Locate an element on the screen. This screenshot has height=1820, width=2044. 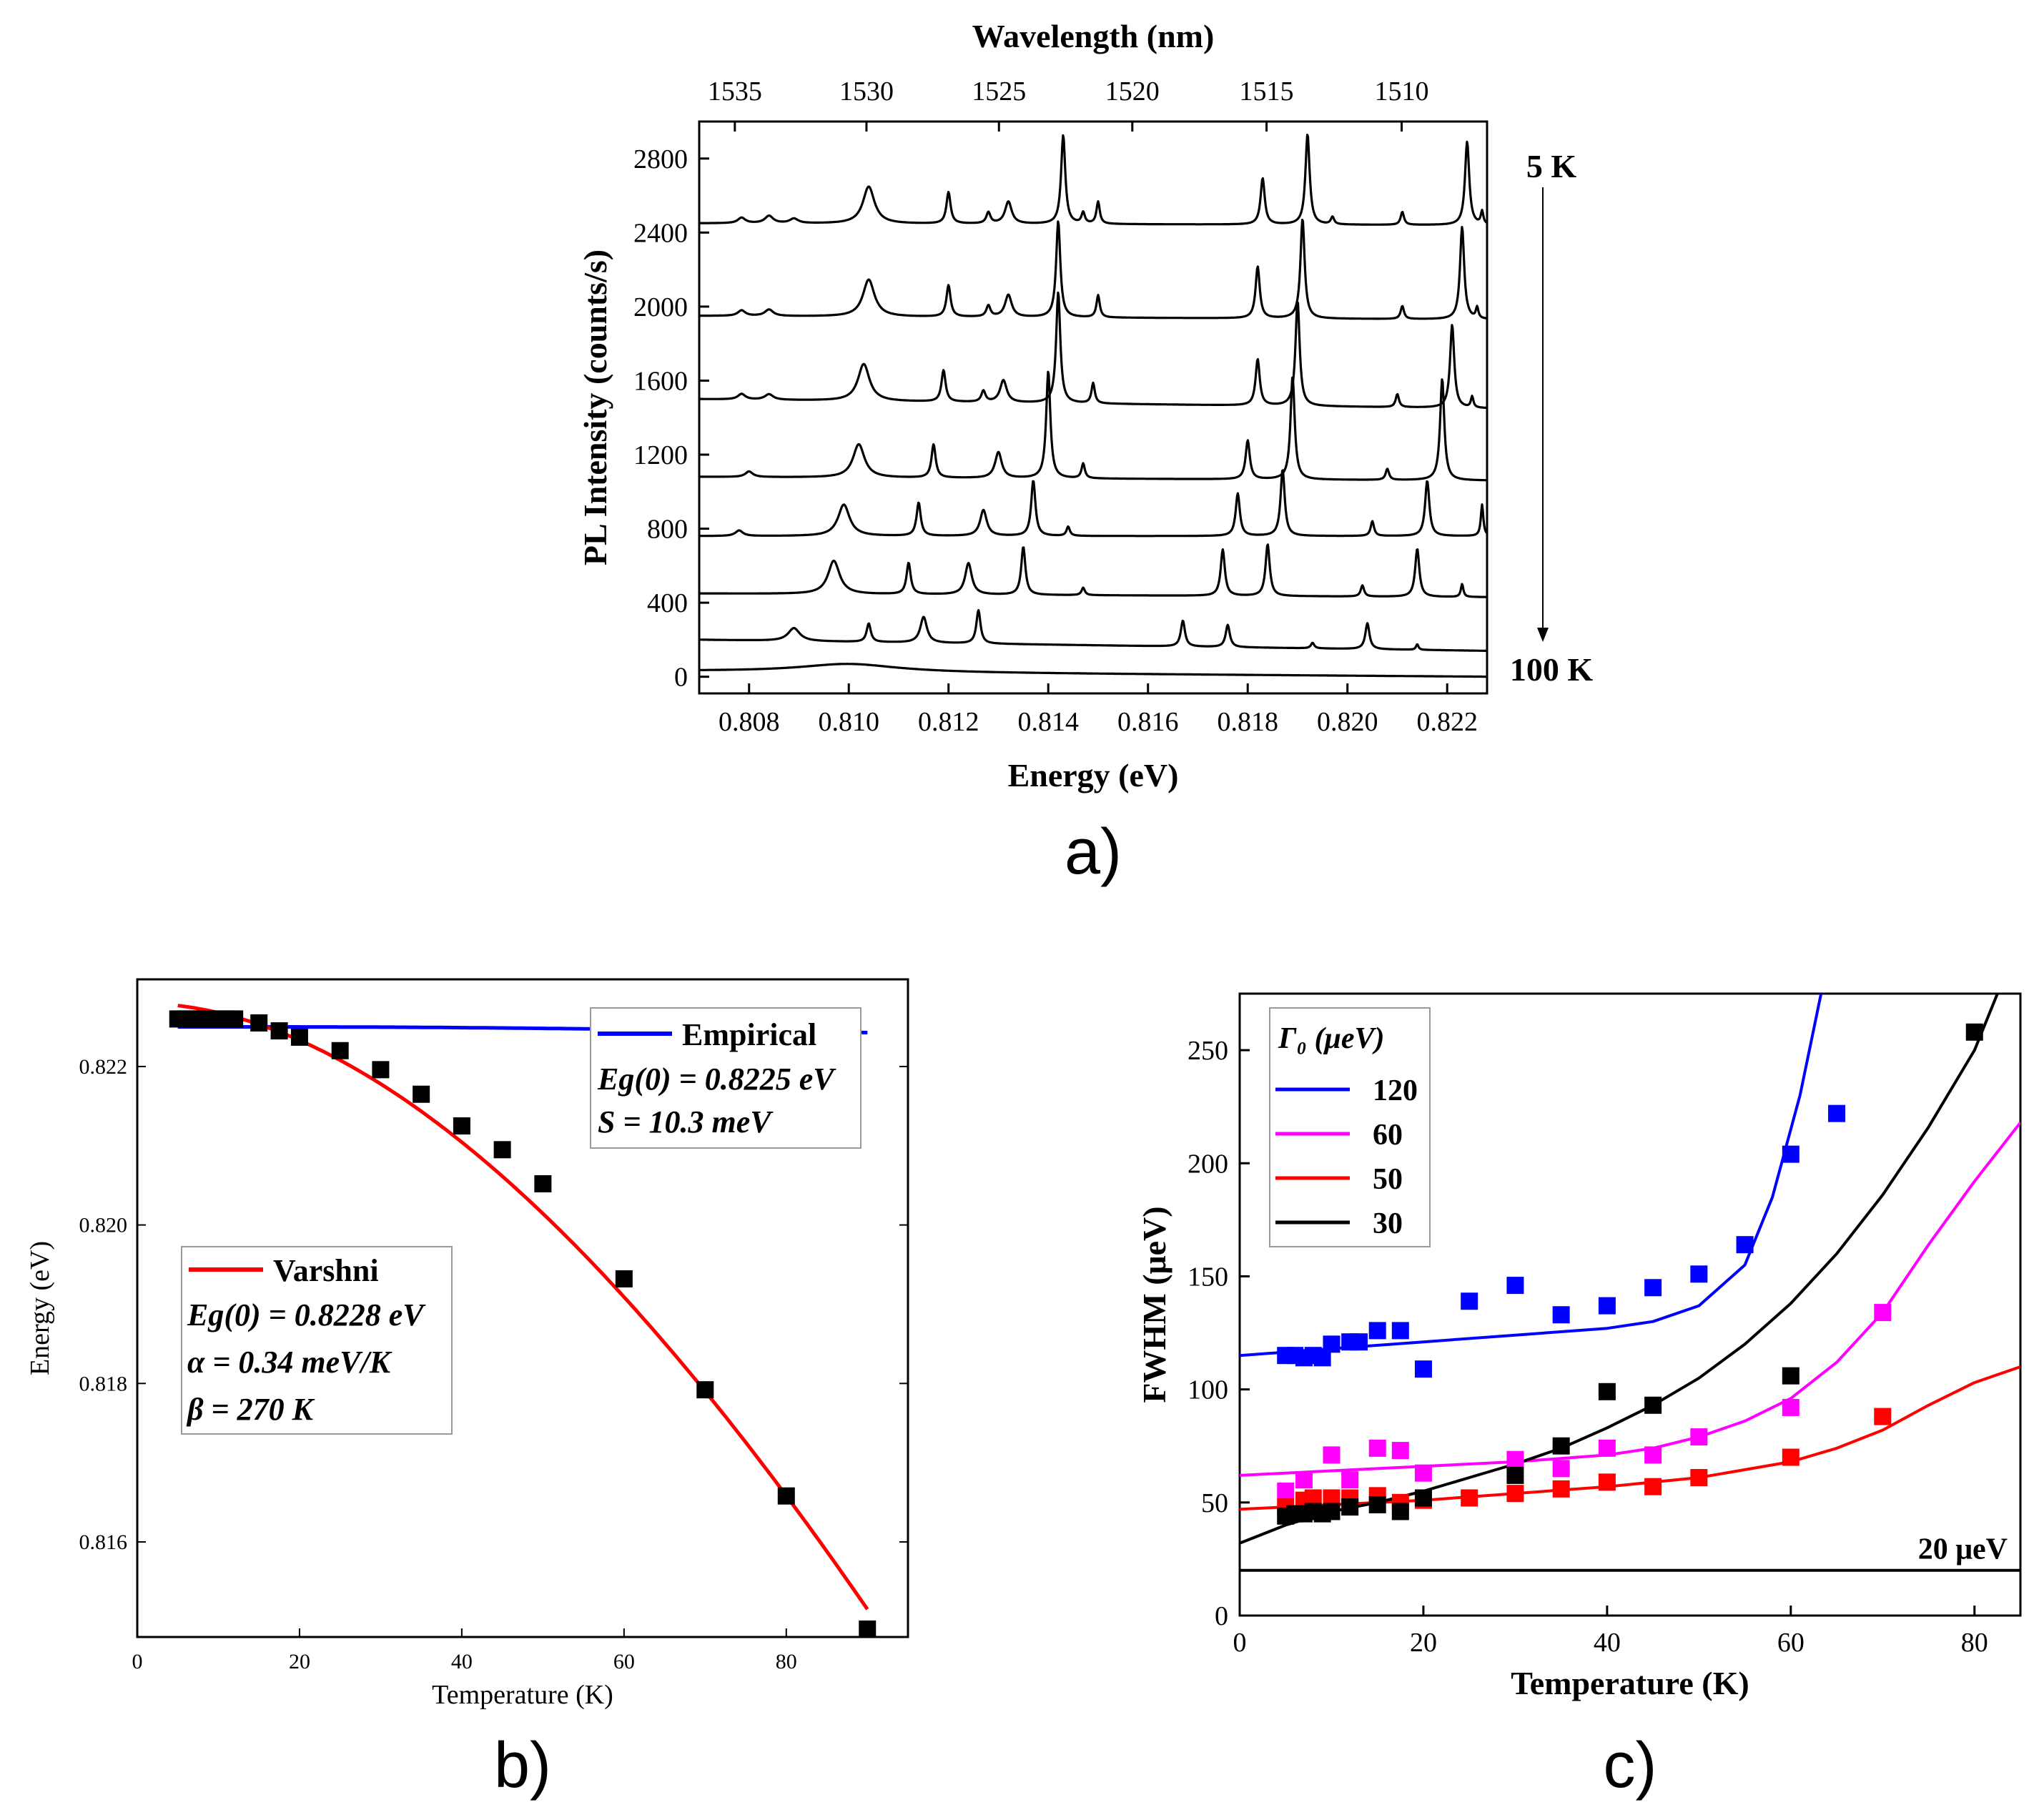
panel-c-y-tick-label: 150 is located at coordinates (1208, 1277).